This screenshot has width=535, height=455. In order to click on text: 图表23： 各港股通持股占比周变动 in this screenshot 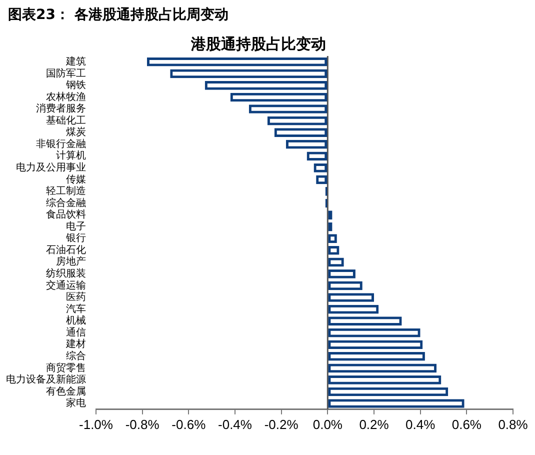, I will do `click(118, 15)`.